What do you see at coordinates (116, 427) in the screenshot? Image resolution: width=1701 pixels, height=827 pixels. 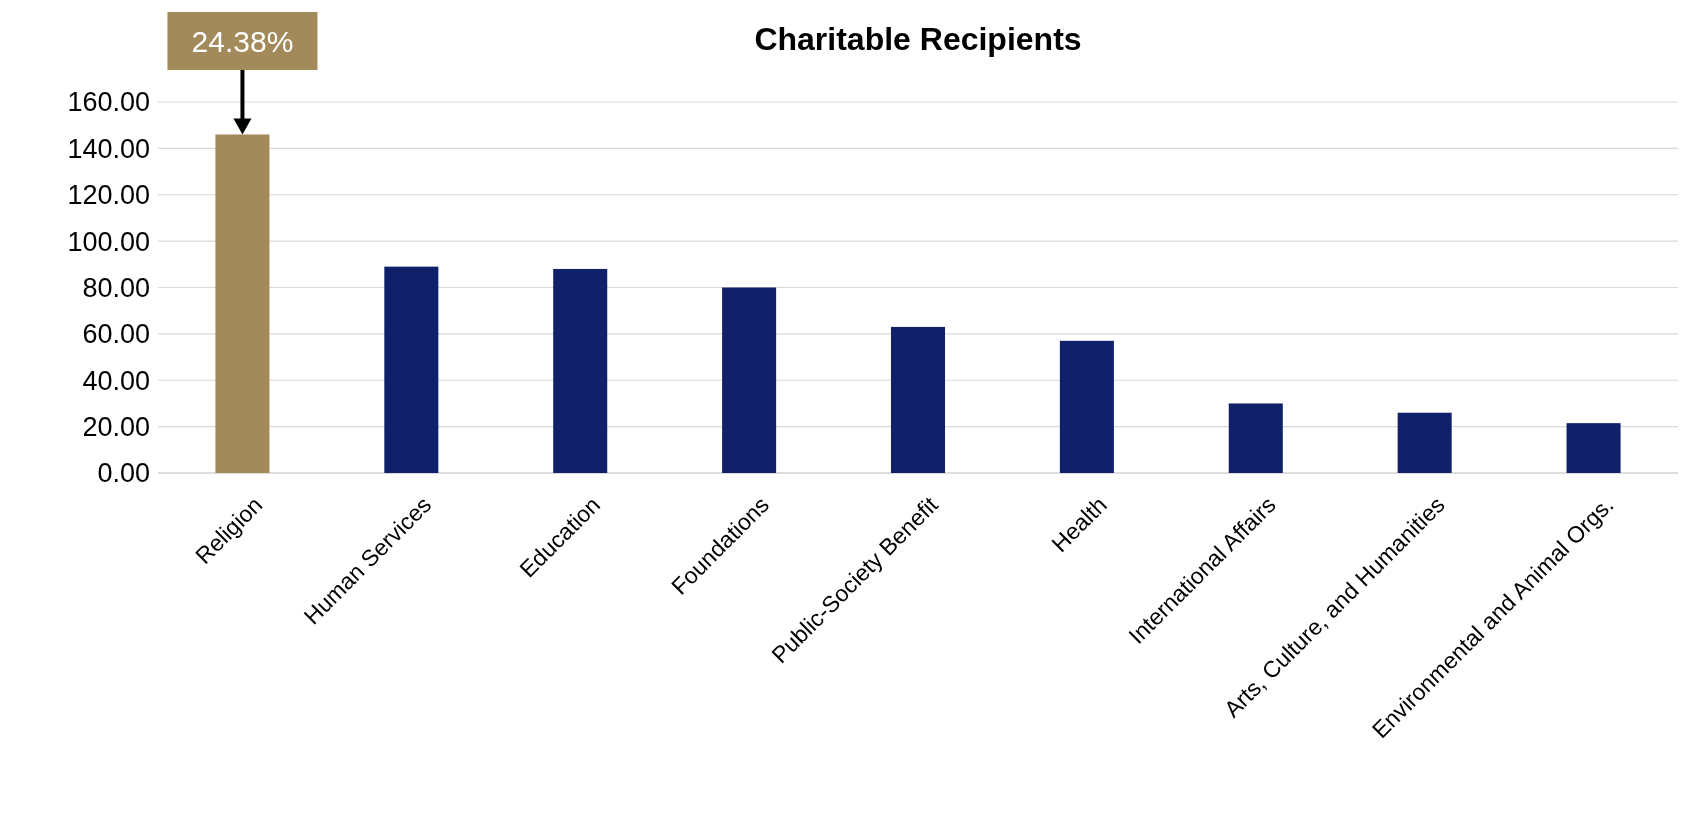 I see `y-tick-label: 20.00` at bounding box center [116, 427].